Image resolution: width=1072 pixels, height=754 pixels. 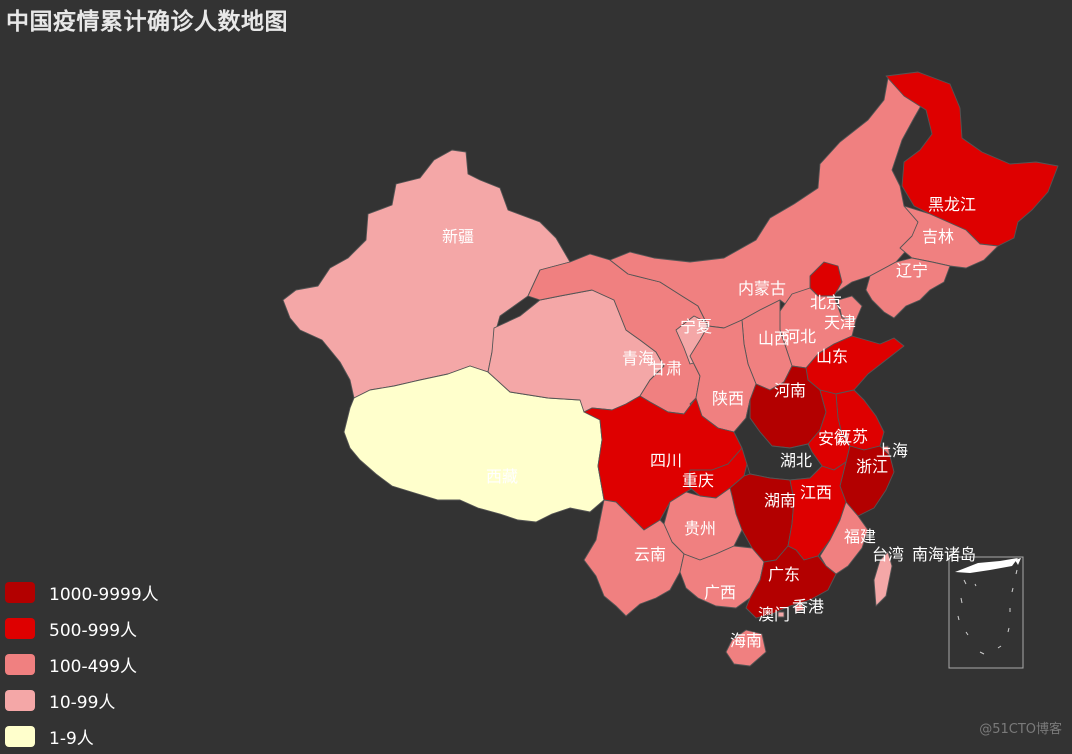 What do you see at coordinates (892, 450) in the screenshot?
I see `province-label-上海: 上海` at bounding box center [892, 450].